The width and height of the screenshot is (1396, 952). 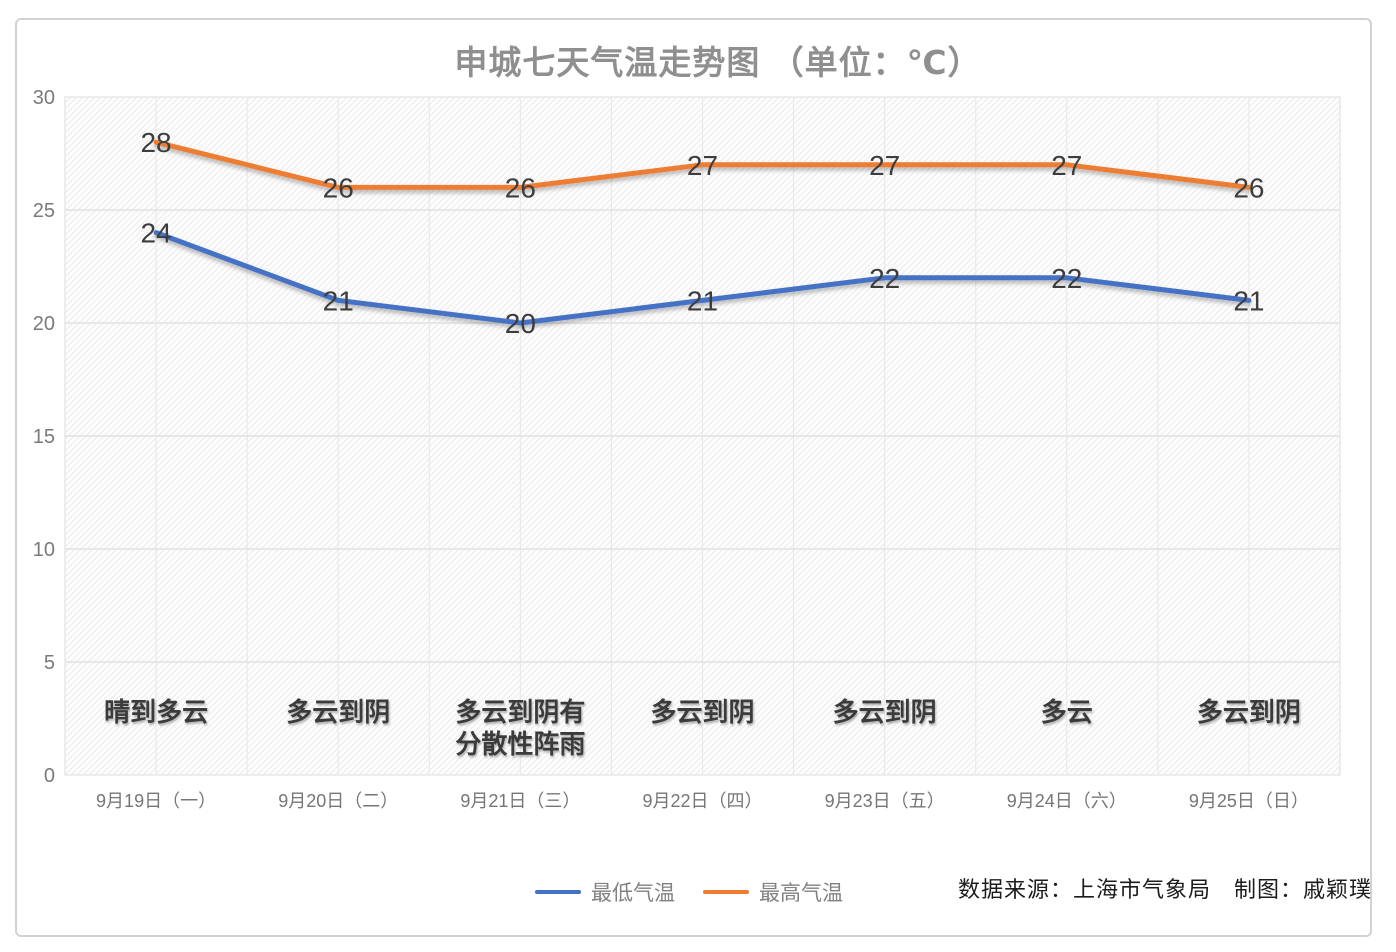 What do you see at coordinates (156, 801) in the screenshot?
I see `x-tick-label: 9月19日（一）` at bounding box center [156, 801].